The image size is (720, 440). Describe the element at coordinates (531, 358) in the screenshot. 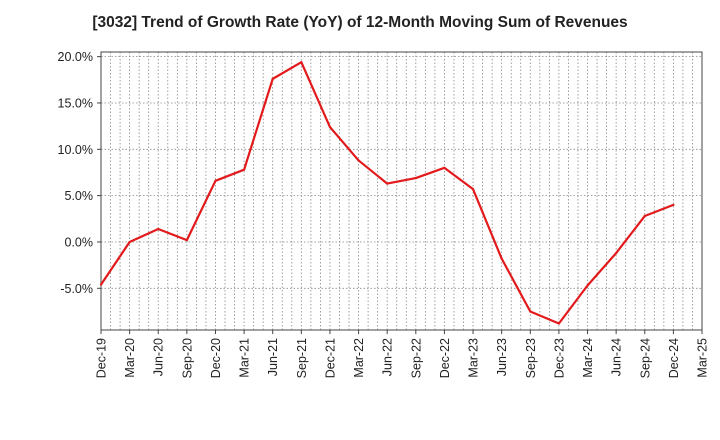

I see `x-tick-label: Sep-23` at that location.